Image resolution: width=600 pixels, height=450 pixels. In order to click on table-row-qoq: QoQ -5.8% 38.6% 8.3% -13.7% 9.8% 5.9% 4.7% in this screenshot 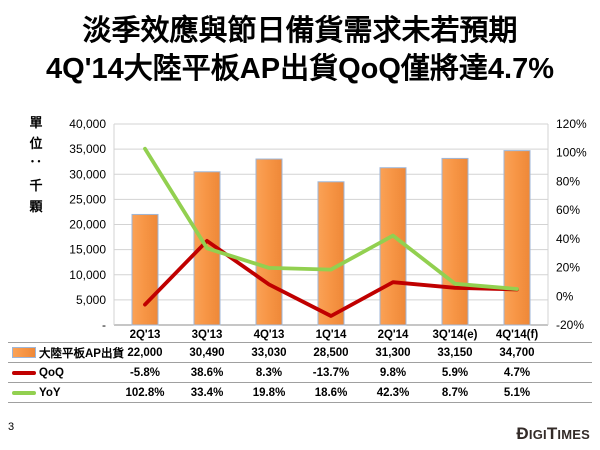, I will do `click(300, 372)`.